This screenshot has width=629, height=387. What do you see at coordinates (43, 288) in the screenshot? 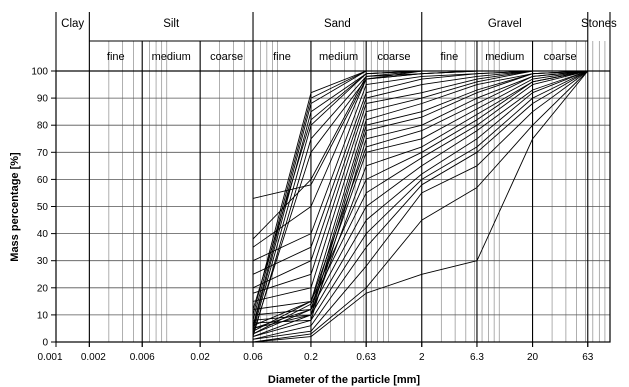
I see `y-tick-label: 20` at bounding box center [43, 288].